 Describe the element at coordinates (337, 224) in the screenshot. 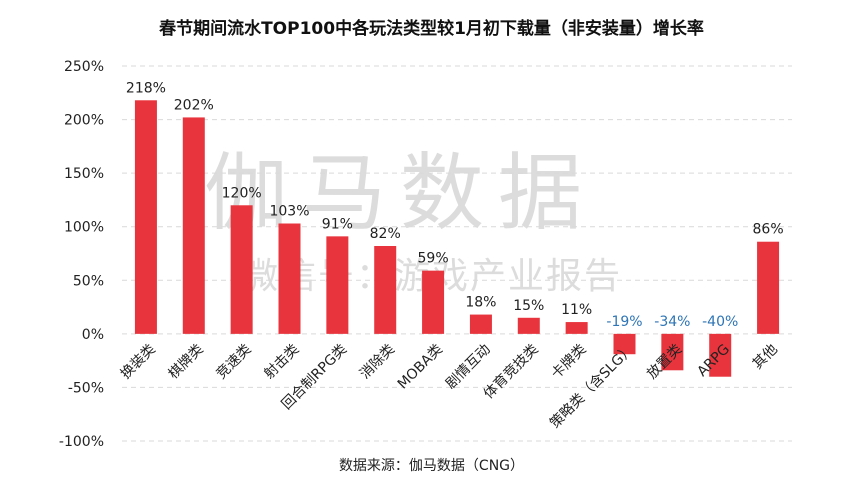

I see `value-label: 91%` at that location.